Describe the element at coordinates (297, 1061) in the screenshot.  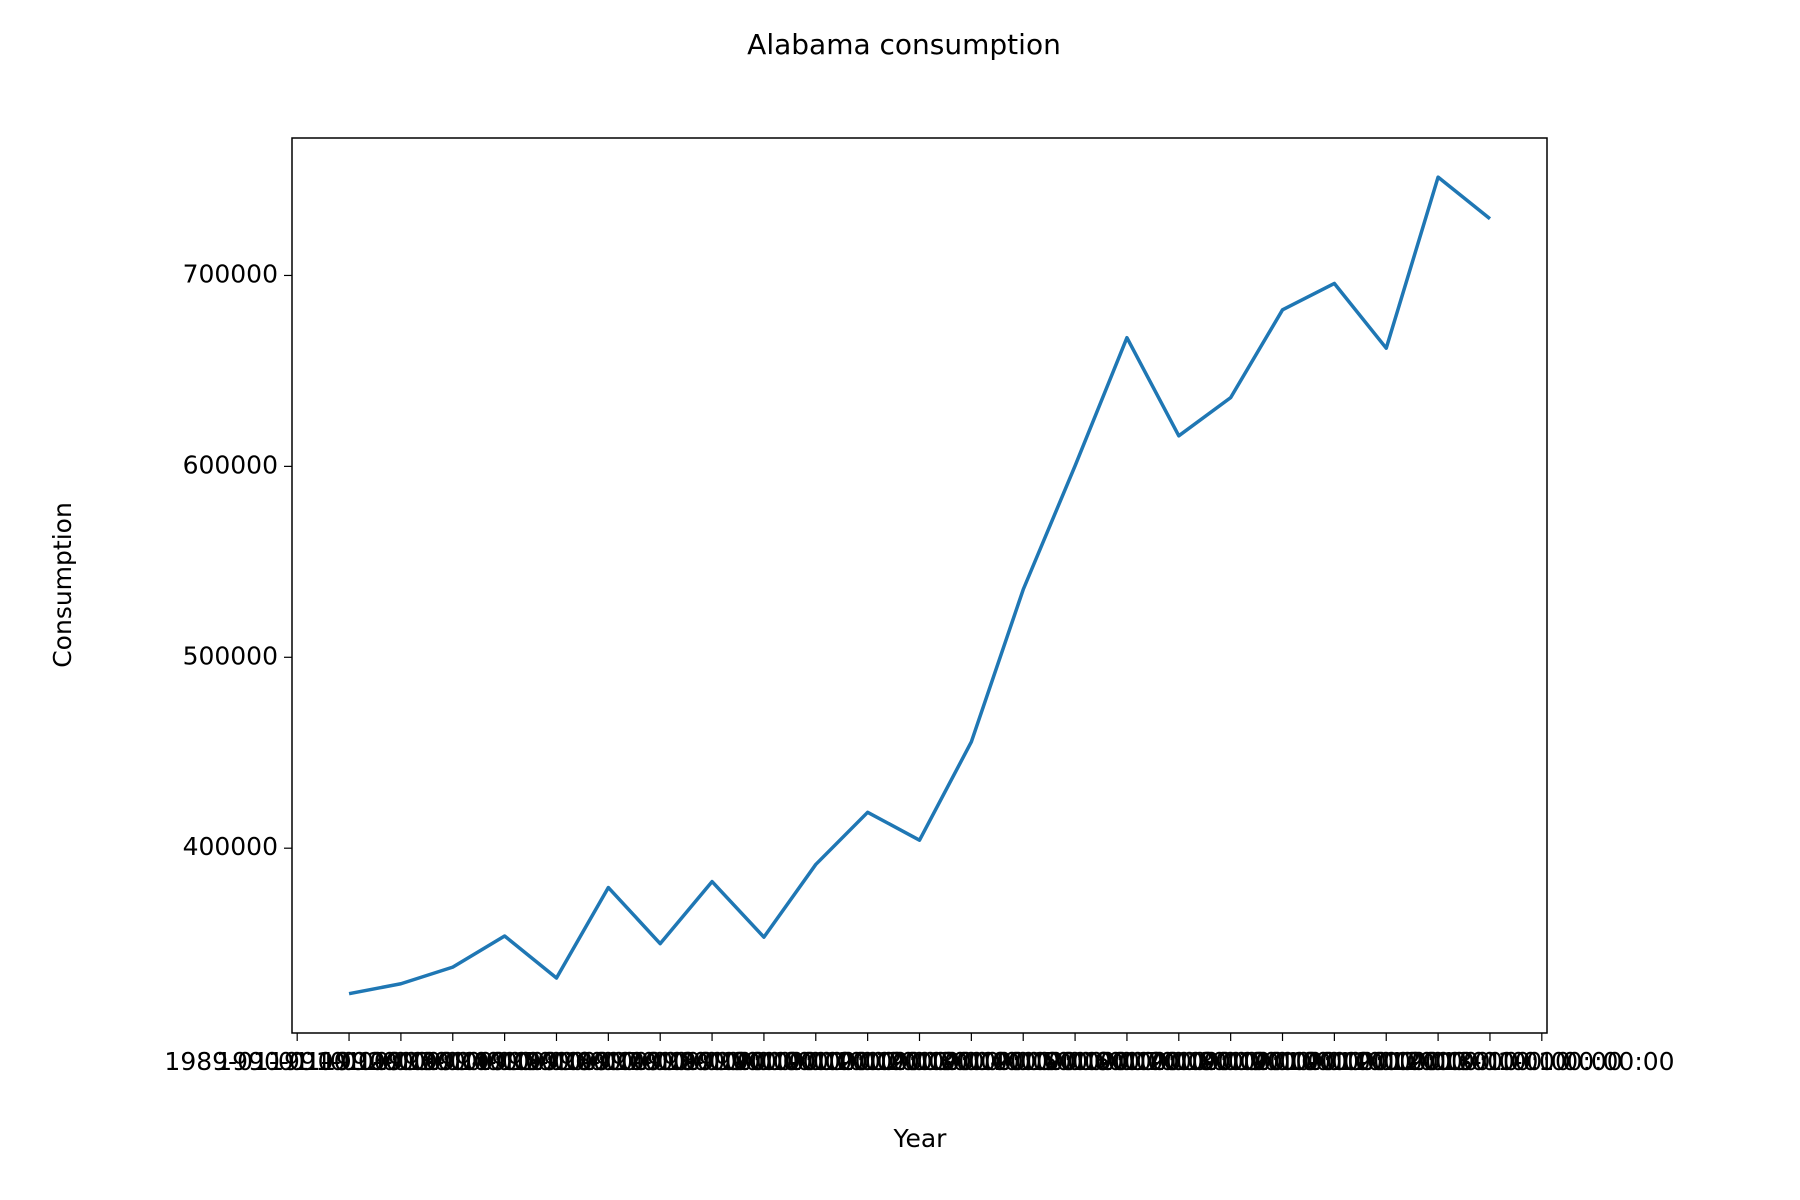
I see `x-tick-label: 1989-01-01 00:00:00` at that location.